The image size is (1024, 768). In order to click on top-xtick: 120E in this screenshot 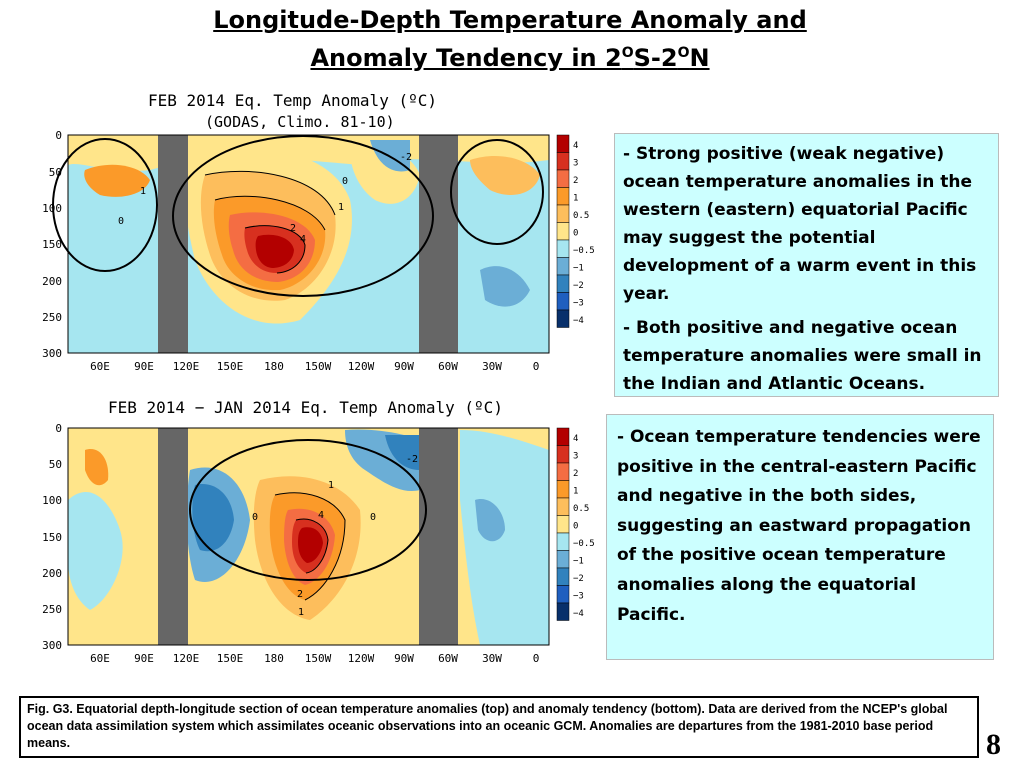, I will do `click(186, 366)`.